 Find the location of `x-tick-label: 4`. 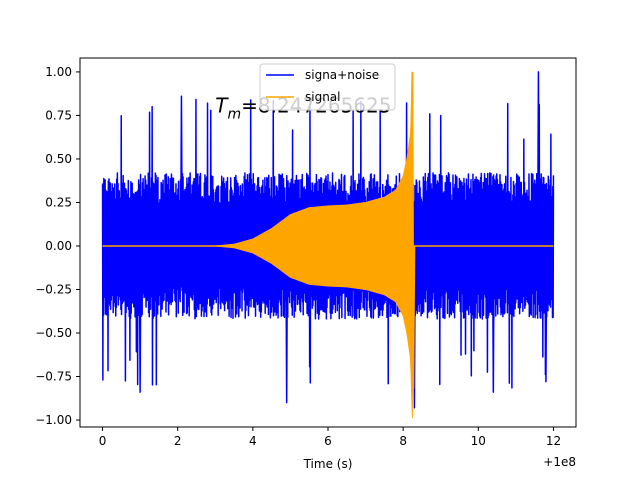

x-tick-label: 4 is located at coordinates (253, 441).